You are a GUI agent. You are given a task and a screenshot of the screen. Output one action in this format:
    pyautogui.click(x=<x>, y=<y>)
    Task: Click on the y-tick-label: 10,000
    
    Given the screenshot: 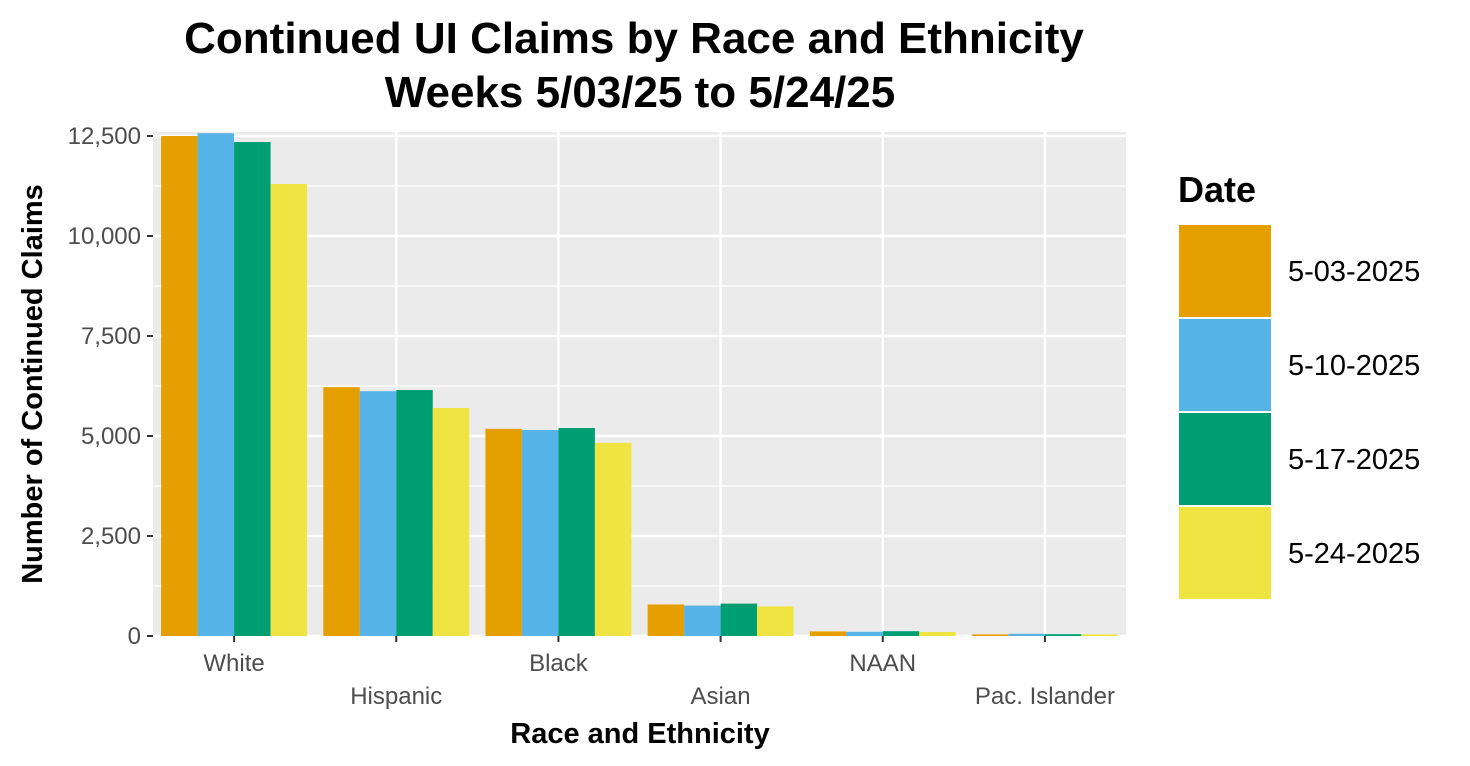 What is the action you would take?
    pyautogui.click(x=104, y=236)
    